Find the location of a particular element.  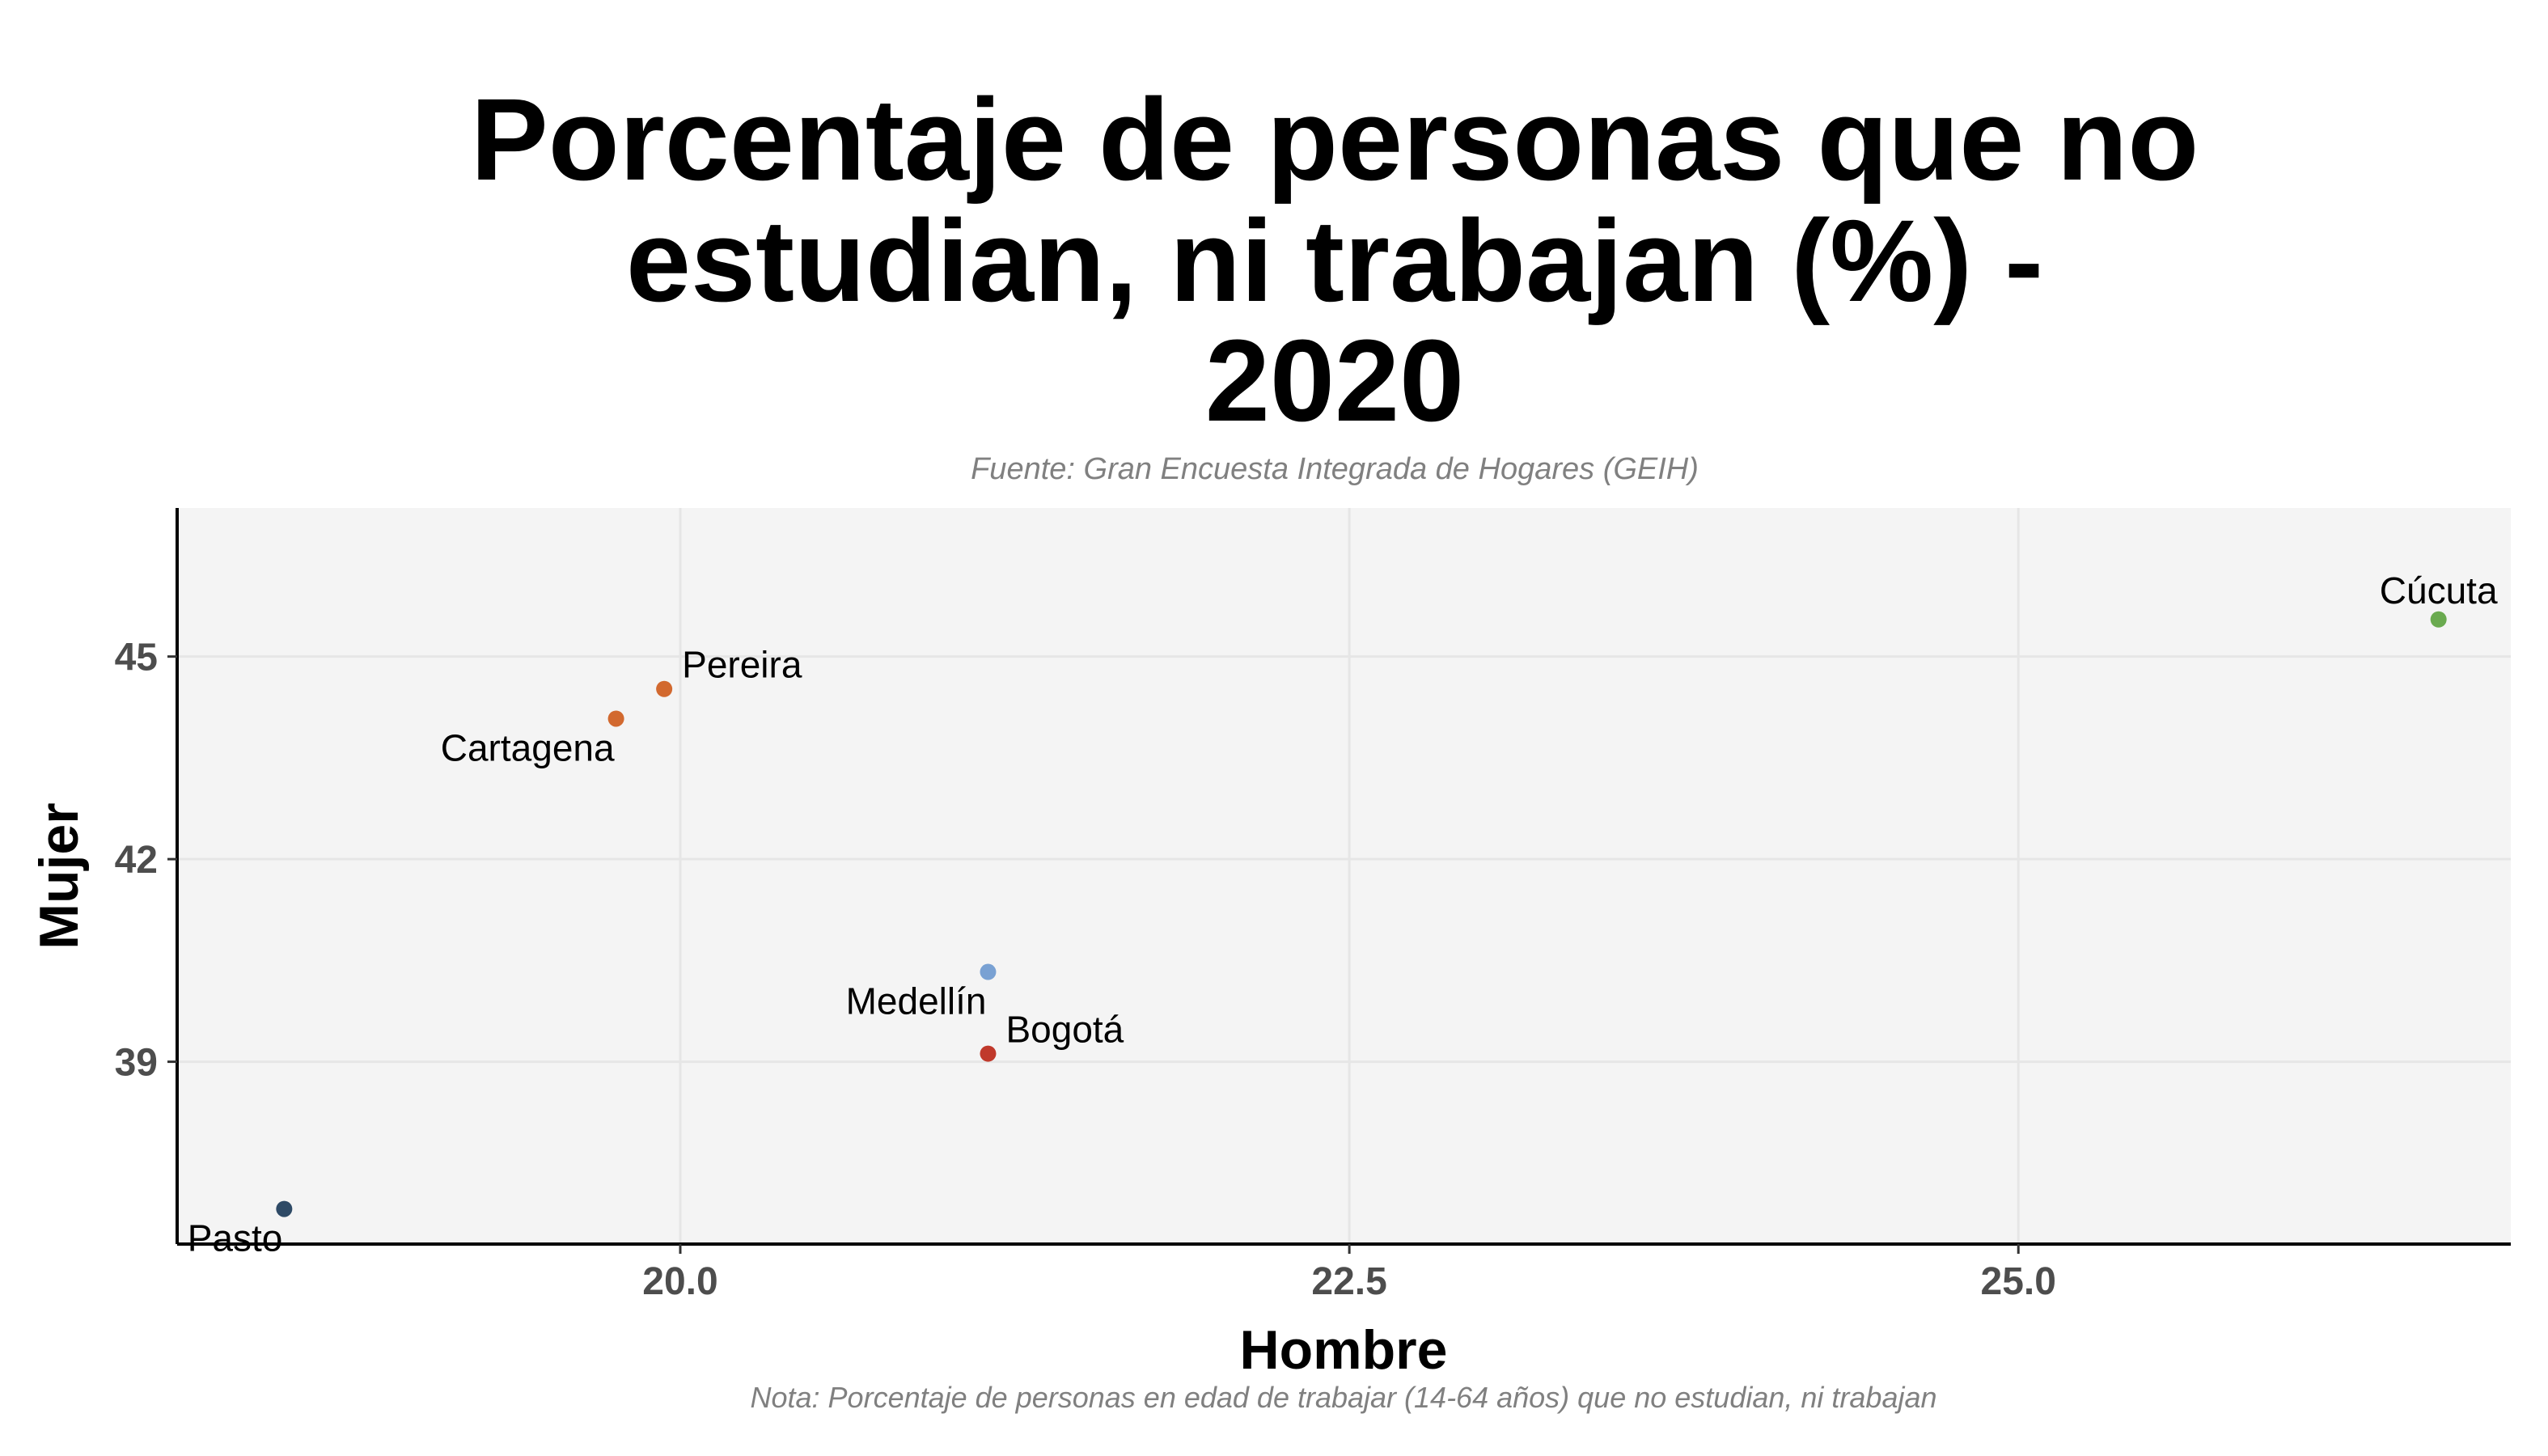

point-label: Medellín is located at coordinates (916, 1001).